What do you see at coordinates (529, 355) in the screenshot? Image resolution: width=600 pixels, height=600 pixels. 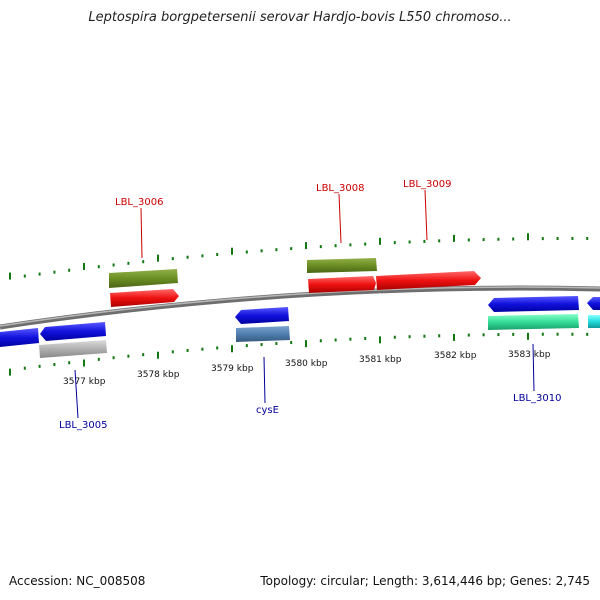 I see `tick-label: 3583 kbp` at bounding box center [529, 355].